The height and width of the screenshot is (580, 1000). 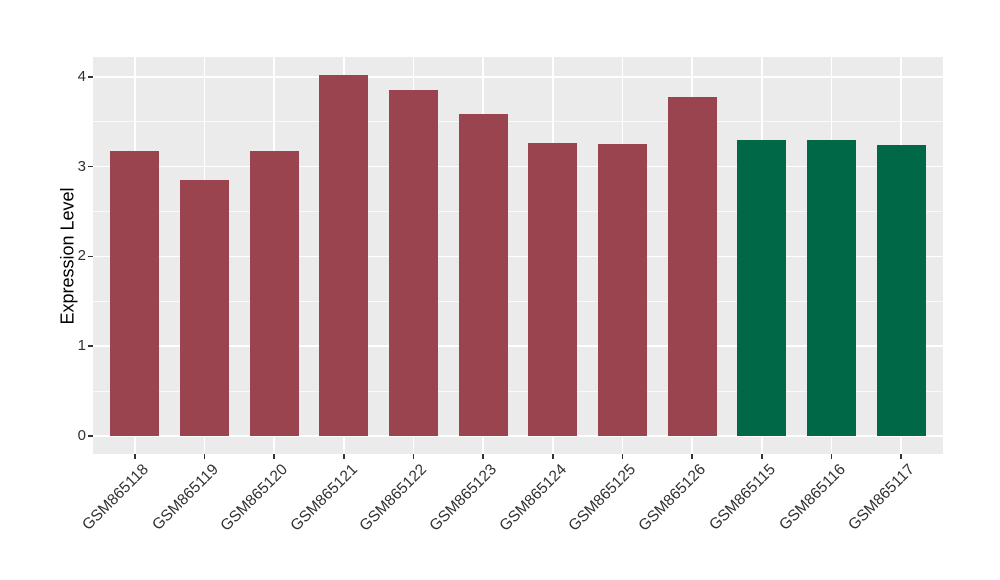 What do you see at coordinates (81, 76) in the screenshot?
I see `y-axis-tick-label: 4` at bounding box center [81, 76].